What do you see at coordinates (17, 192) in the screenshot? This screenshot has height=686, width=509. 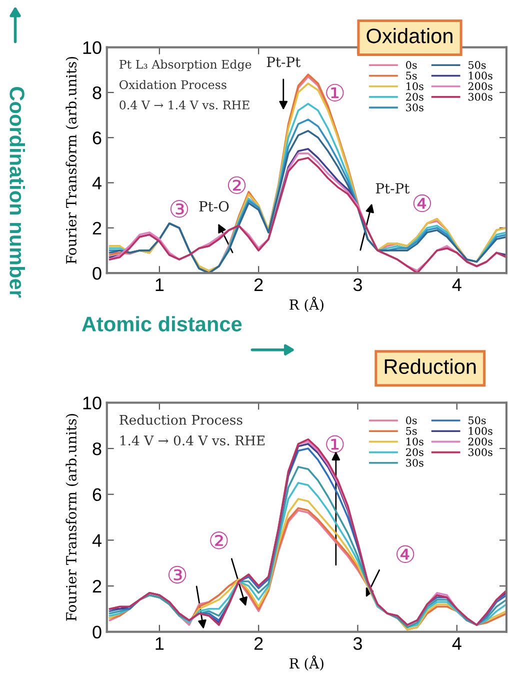 I see `text: Coordination number` at bounding box center [17, 192].